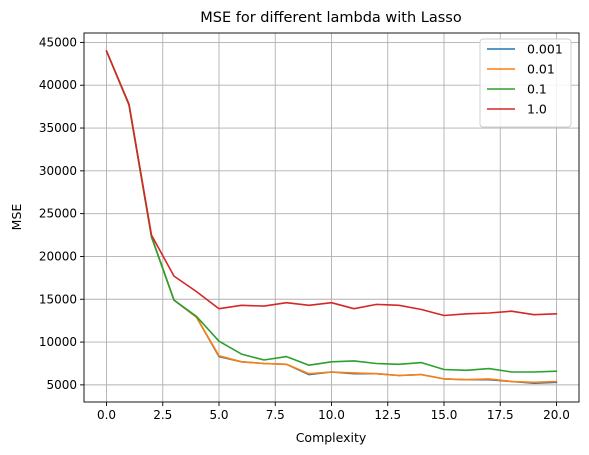 Image resolution: width=589 pixels, height=455 pixels. I want to click on y-tick-label: 5000, so click(61, 385).